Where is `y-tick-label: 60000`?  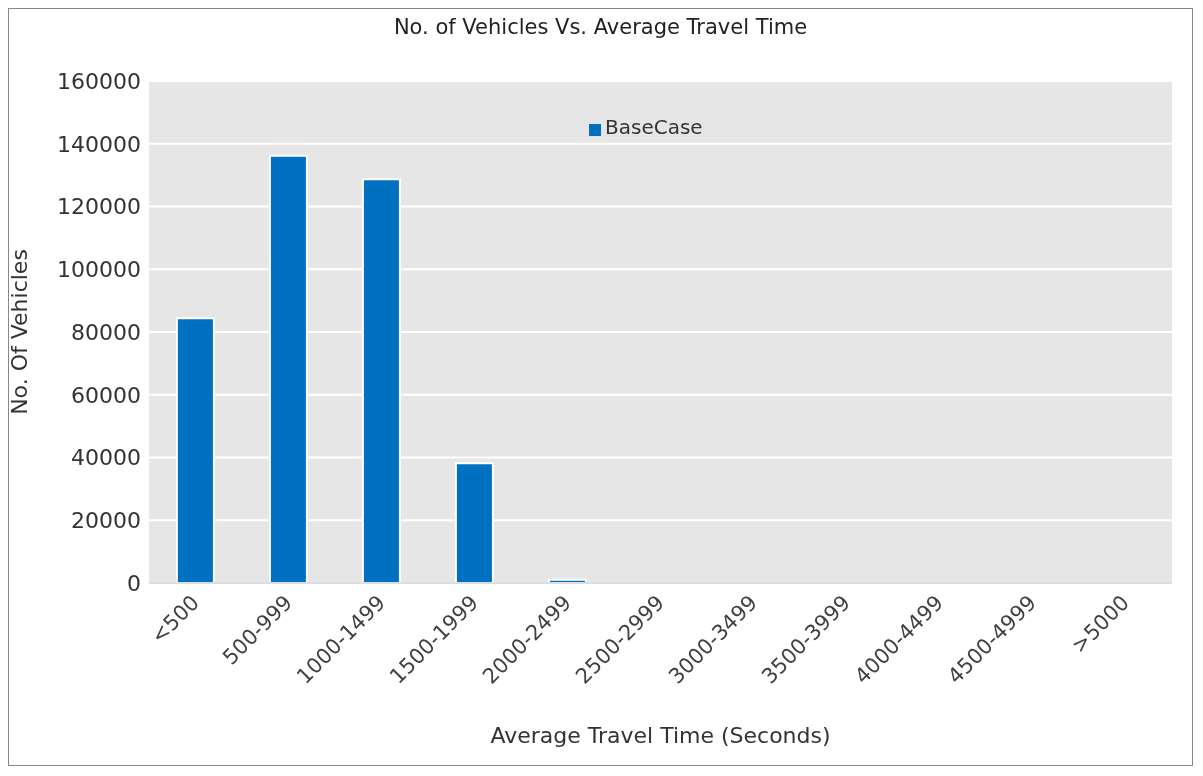 y-tick-label: 60000 is located at coordinates (106, 395).